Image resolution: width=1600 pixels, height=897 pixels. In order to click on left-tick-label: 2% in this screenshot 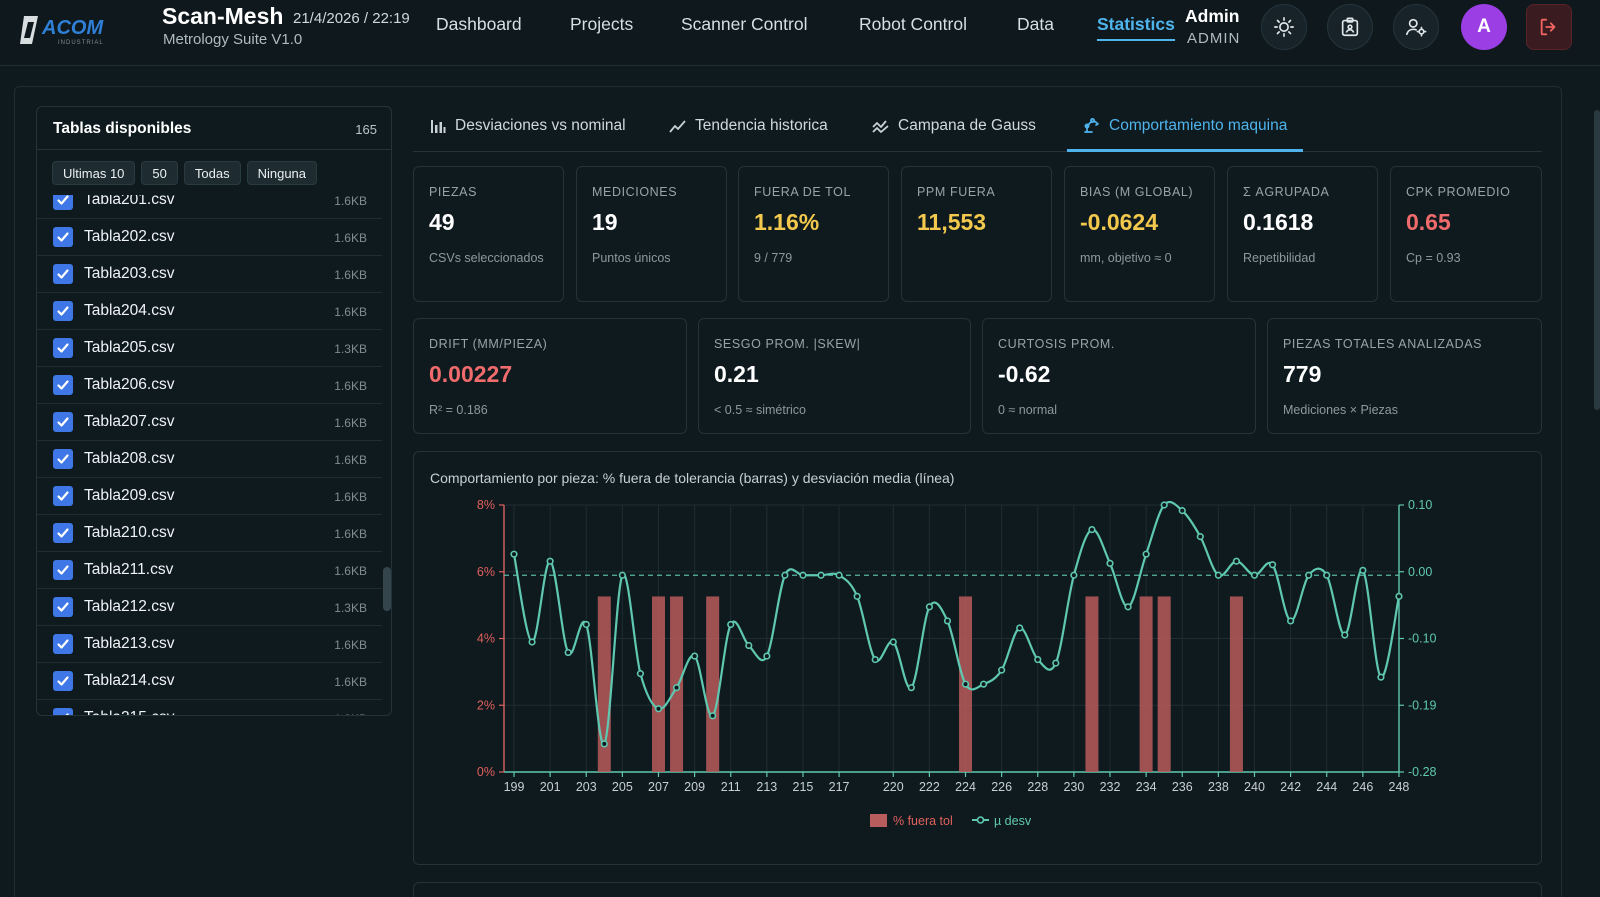, I will do `click(486, 705)`.